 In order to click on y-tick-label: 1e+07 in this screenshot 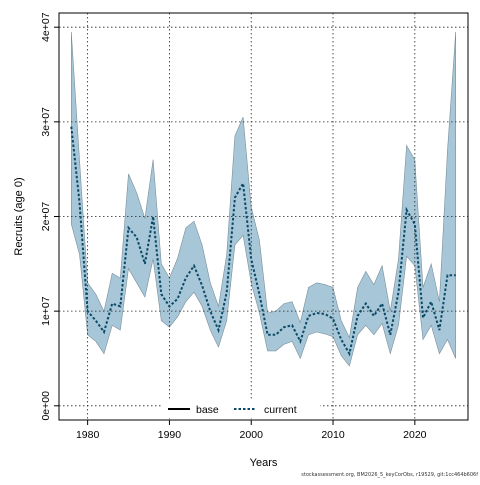, I will do `click(46, 311)`.